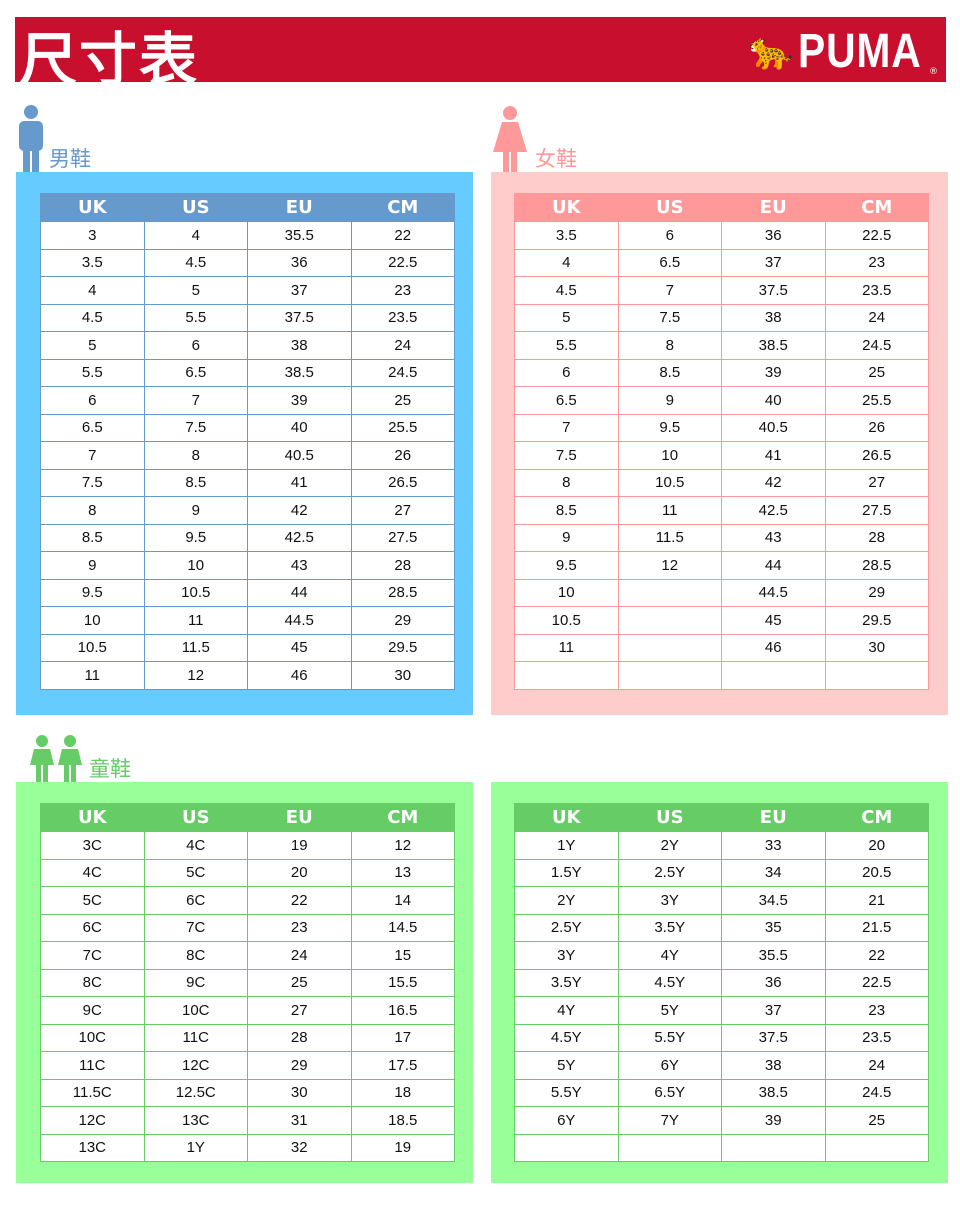  I want to click on size-cell-uk: 9C, so click(92, 1010).